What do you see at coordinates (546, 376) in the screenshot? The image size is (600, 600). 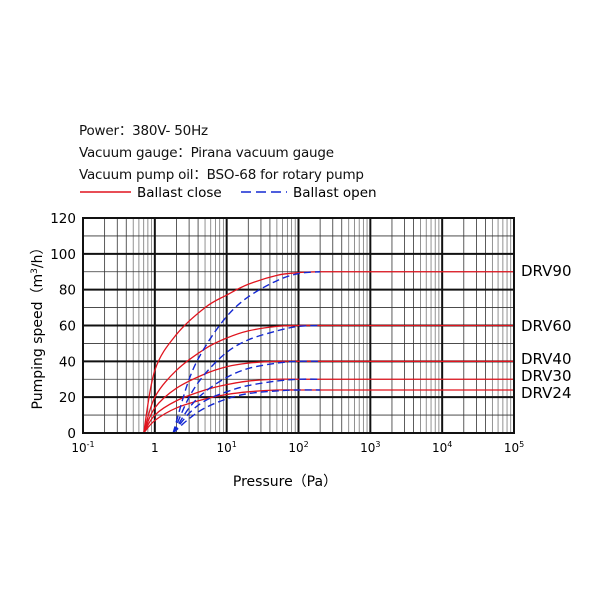 I see `model-label: DRV30` at bounding box center [546, 376].